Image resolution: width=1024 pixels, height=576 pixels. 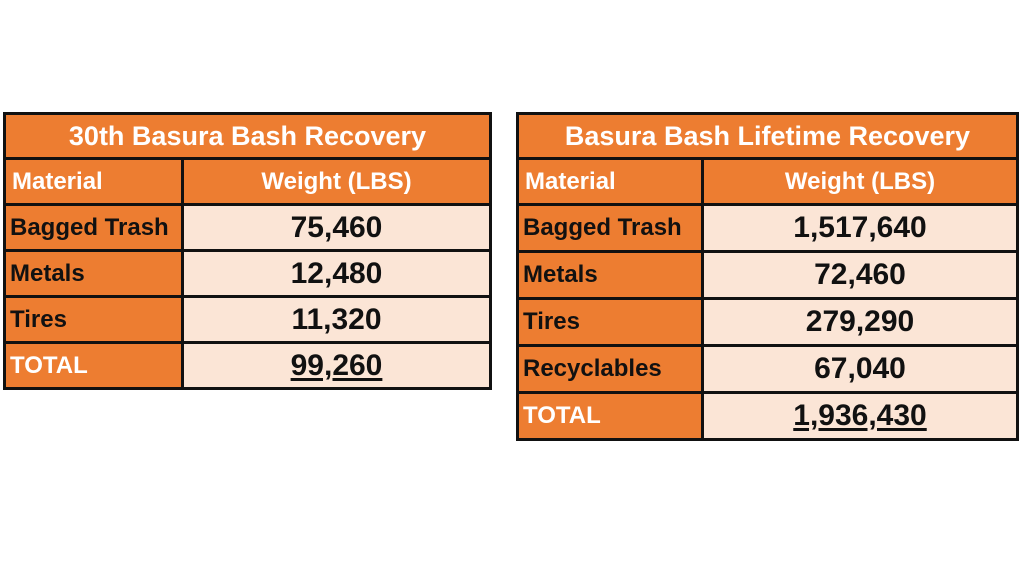 I want to click on table-row: Recyclables 67,040, so click(x=767, y=369).